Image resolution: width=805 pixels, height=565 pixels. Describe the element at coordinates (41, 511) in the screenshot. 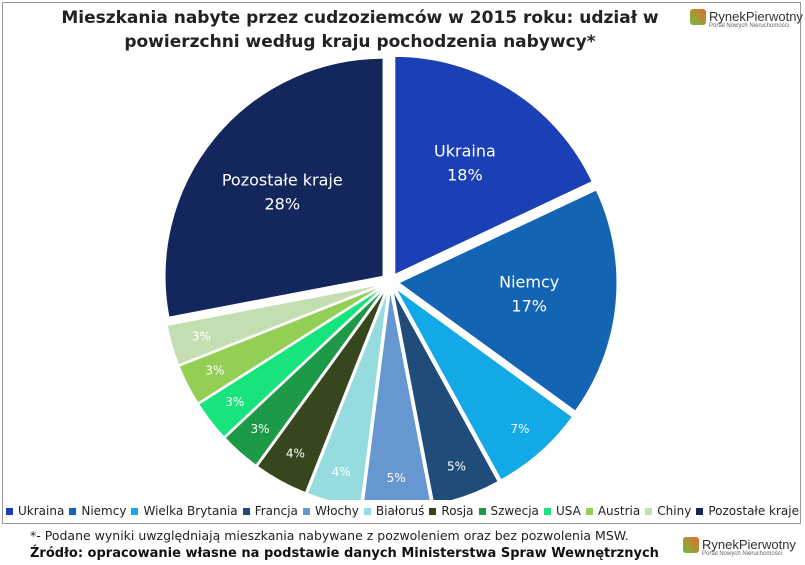

I see `legend-label: Ukraina` at that location.